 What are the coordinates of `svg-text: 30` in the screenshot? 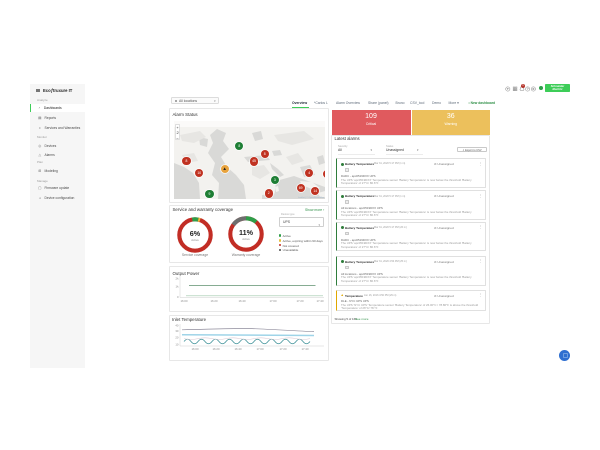 It's located at (177, 331).